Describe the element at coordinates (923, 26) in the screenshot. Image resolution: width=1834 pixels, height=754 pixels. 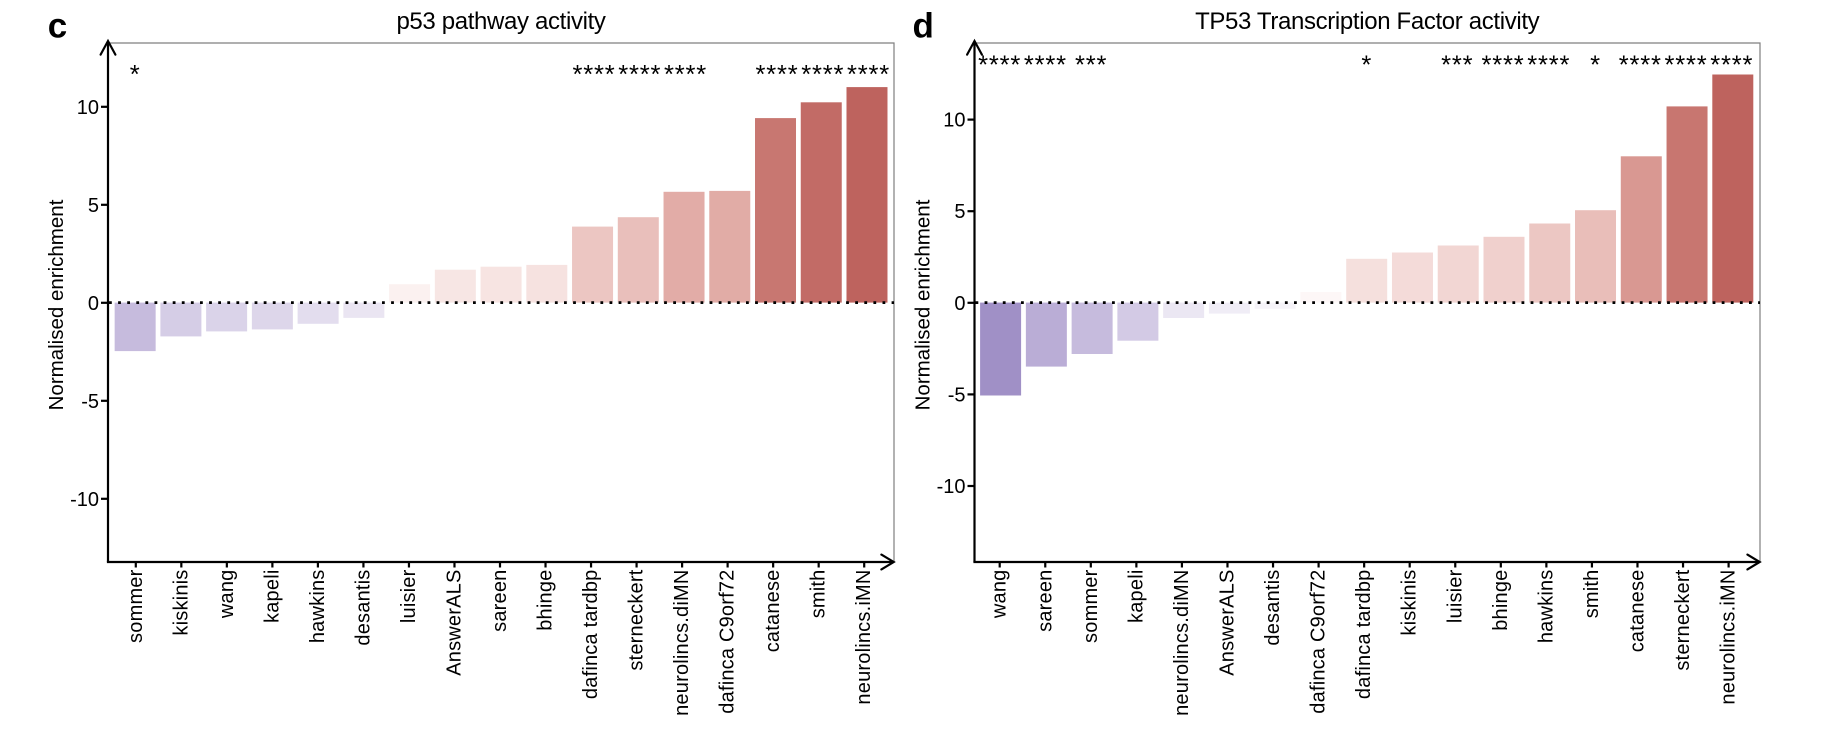
I see `svg-text: d` at that location.